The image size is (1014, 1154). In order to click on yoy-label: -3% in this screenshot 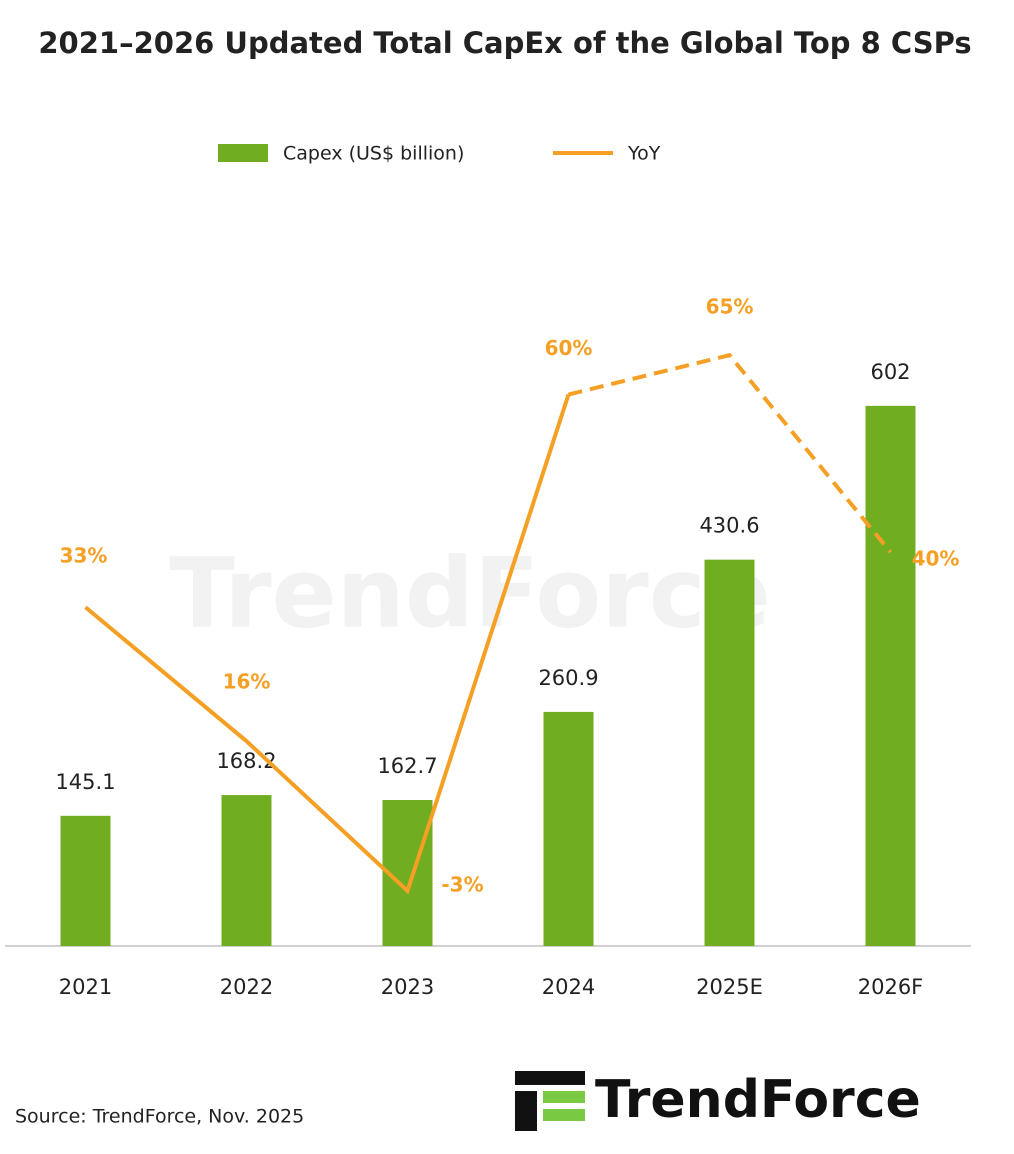, I will do `click(462, 884)`.